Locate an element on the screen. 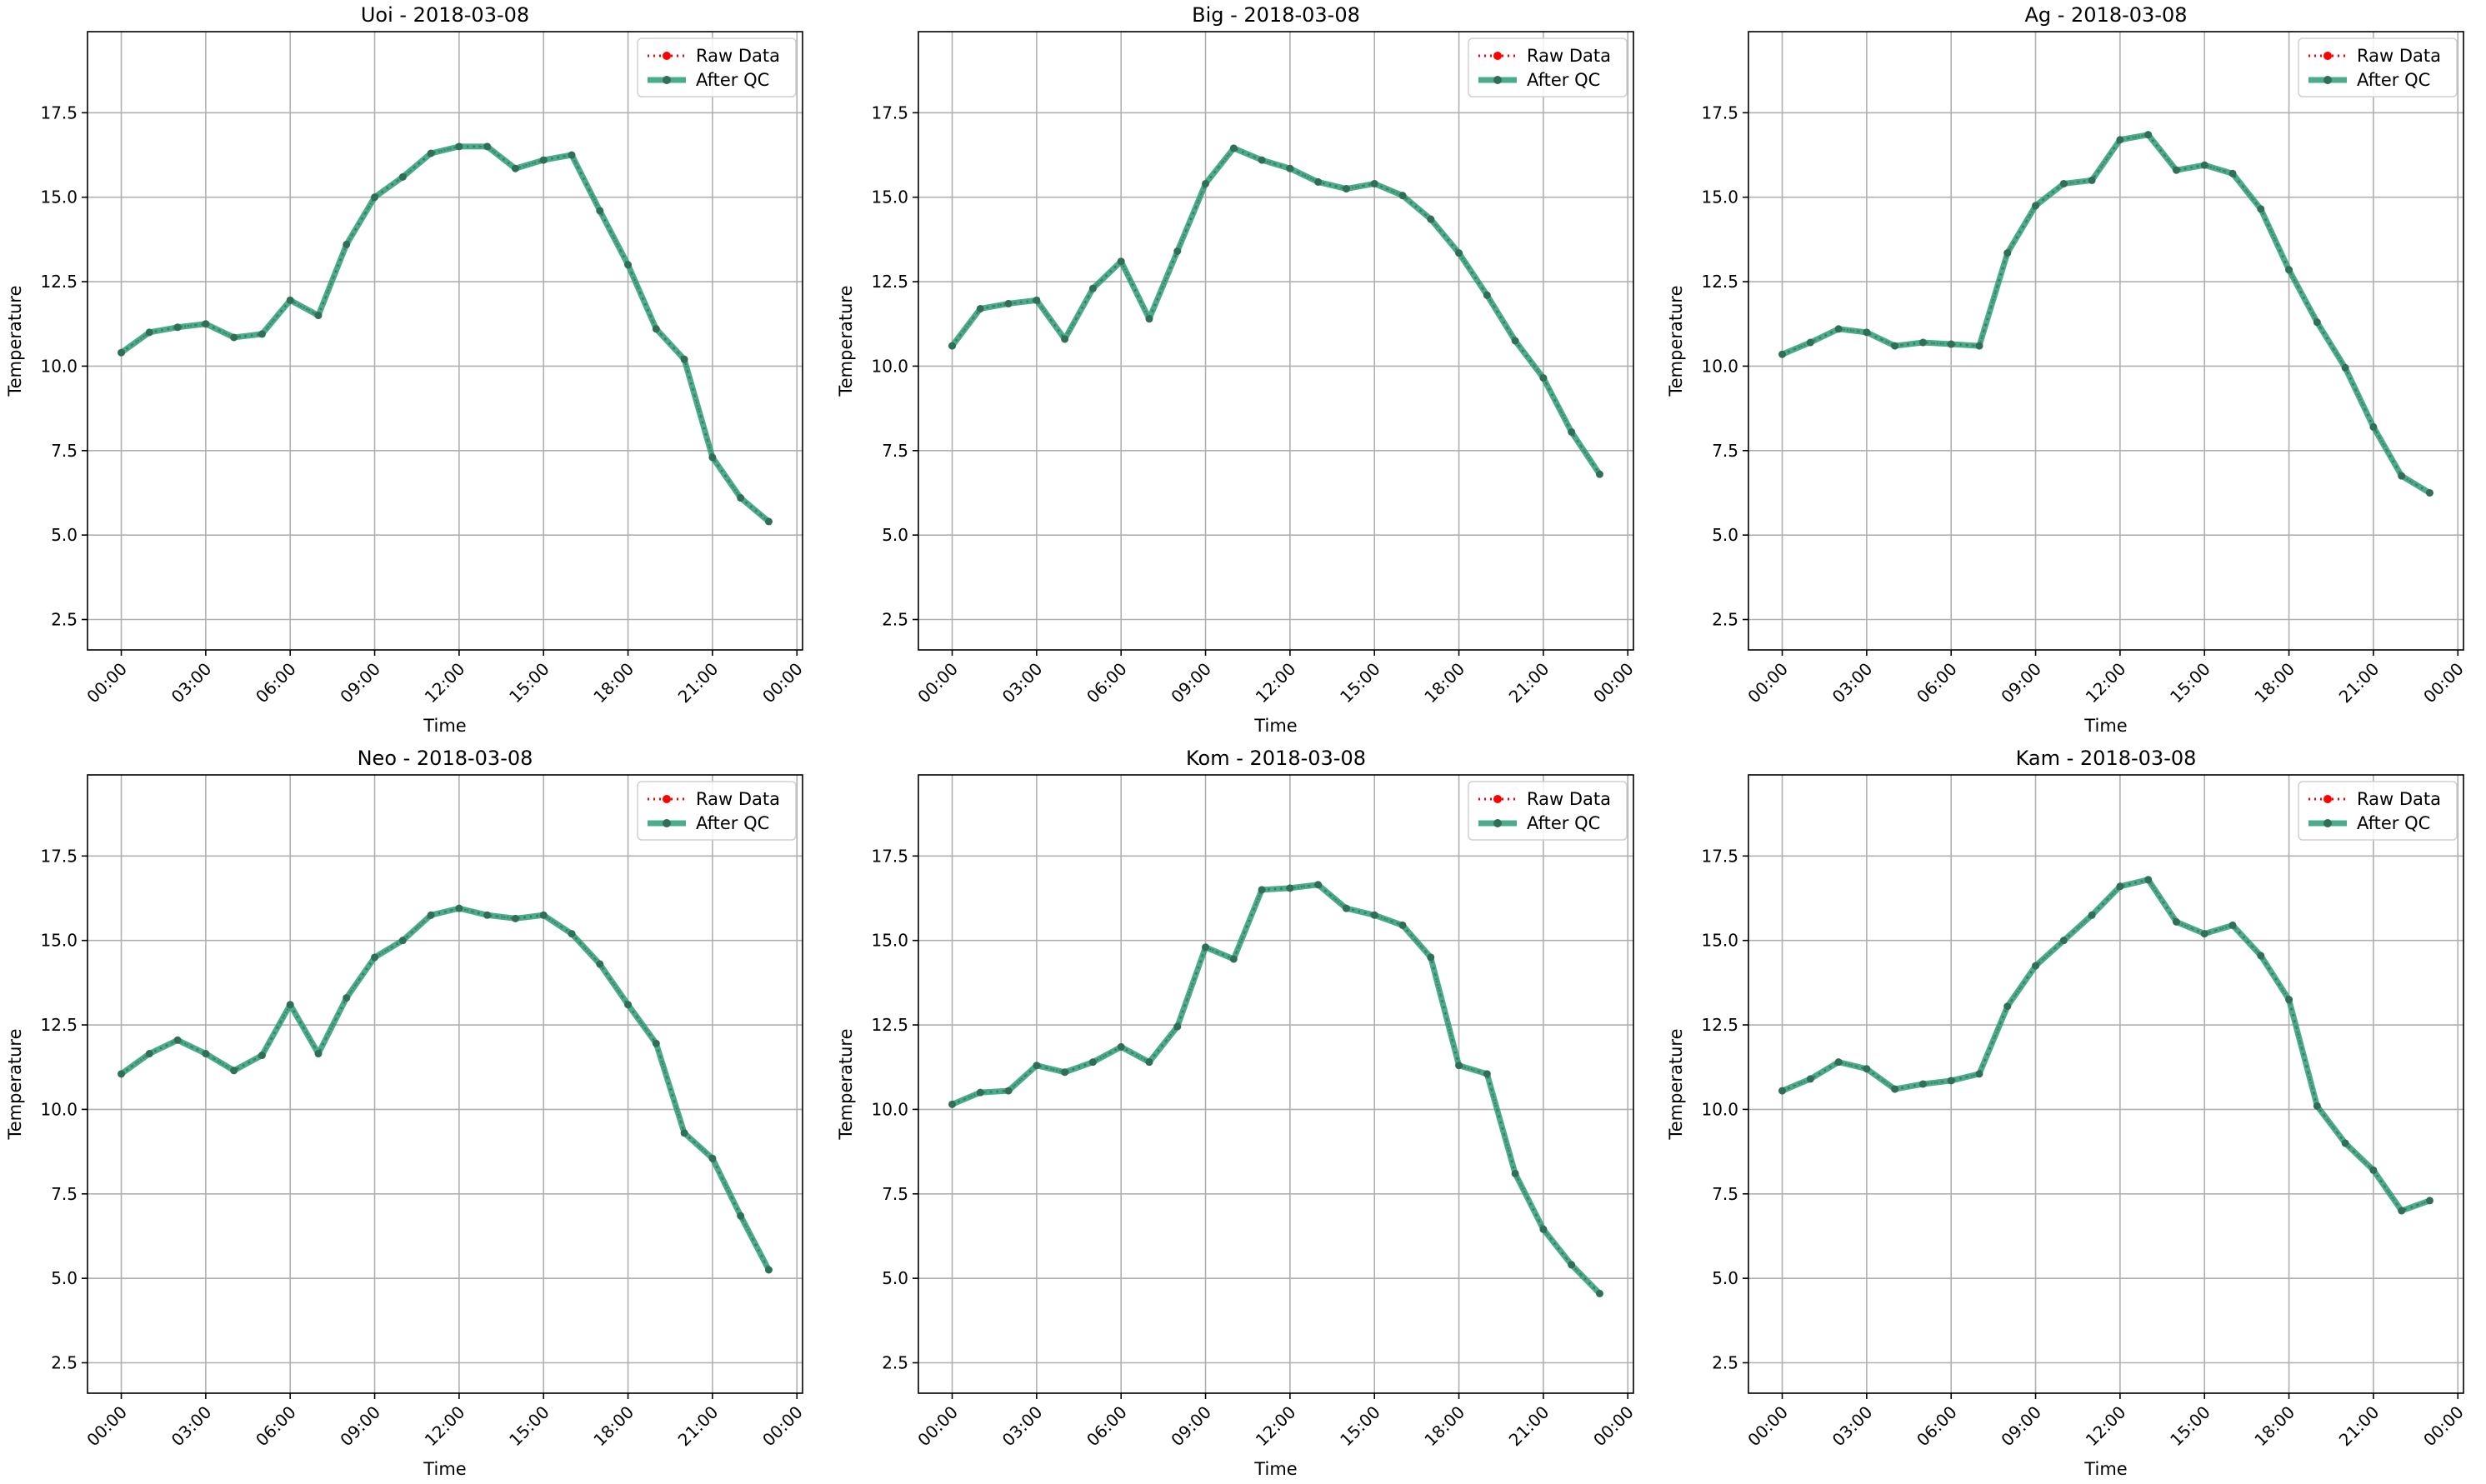 The height and width of the screenshot is (1484, 2486). series-raw-data is located at coordinates (2105, 314).